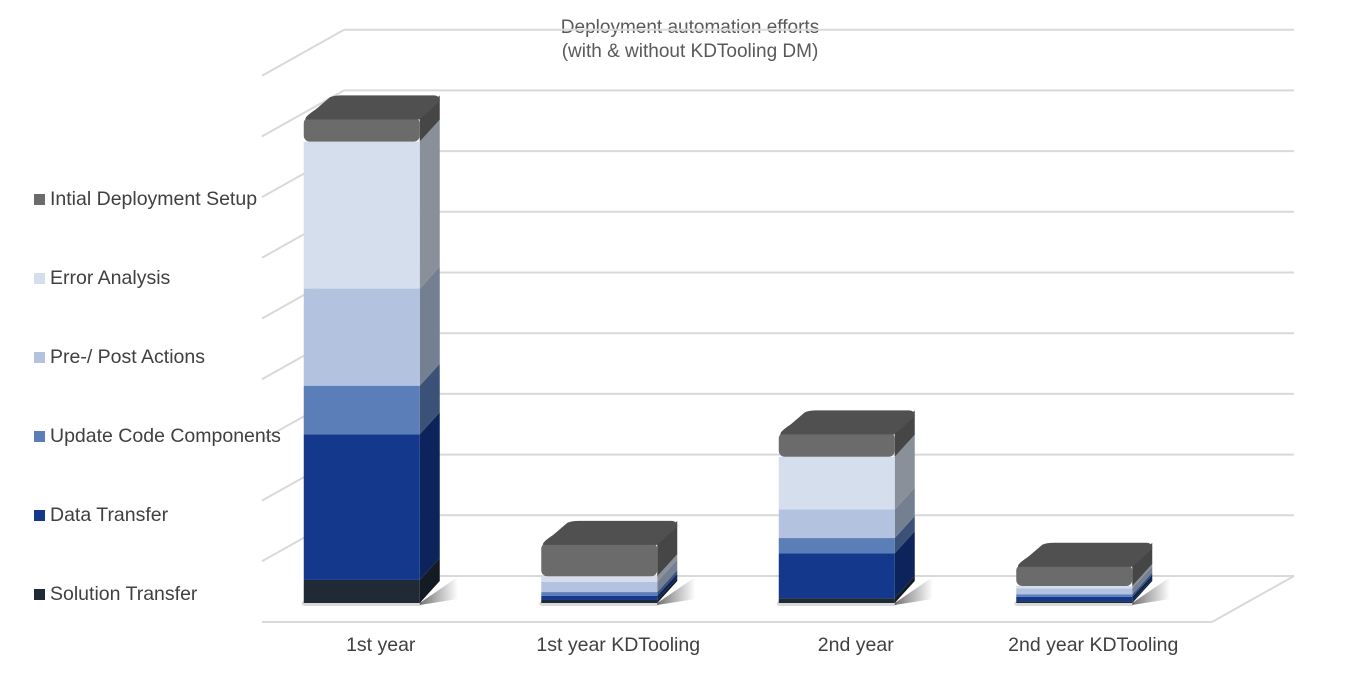  Describe the element at coordinates (127, 357) in the screenshot. I see `legend-label: Pre-/ Post Actions` at that location.